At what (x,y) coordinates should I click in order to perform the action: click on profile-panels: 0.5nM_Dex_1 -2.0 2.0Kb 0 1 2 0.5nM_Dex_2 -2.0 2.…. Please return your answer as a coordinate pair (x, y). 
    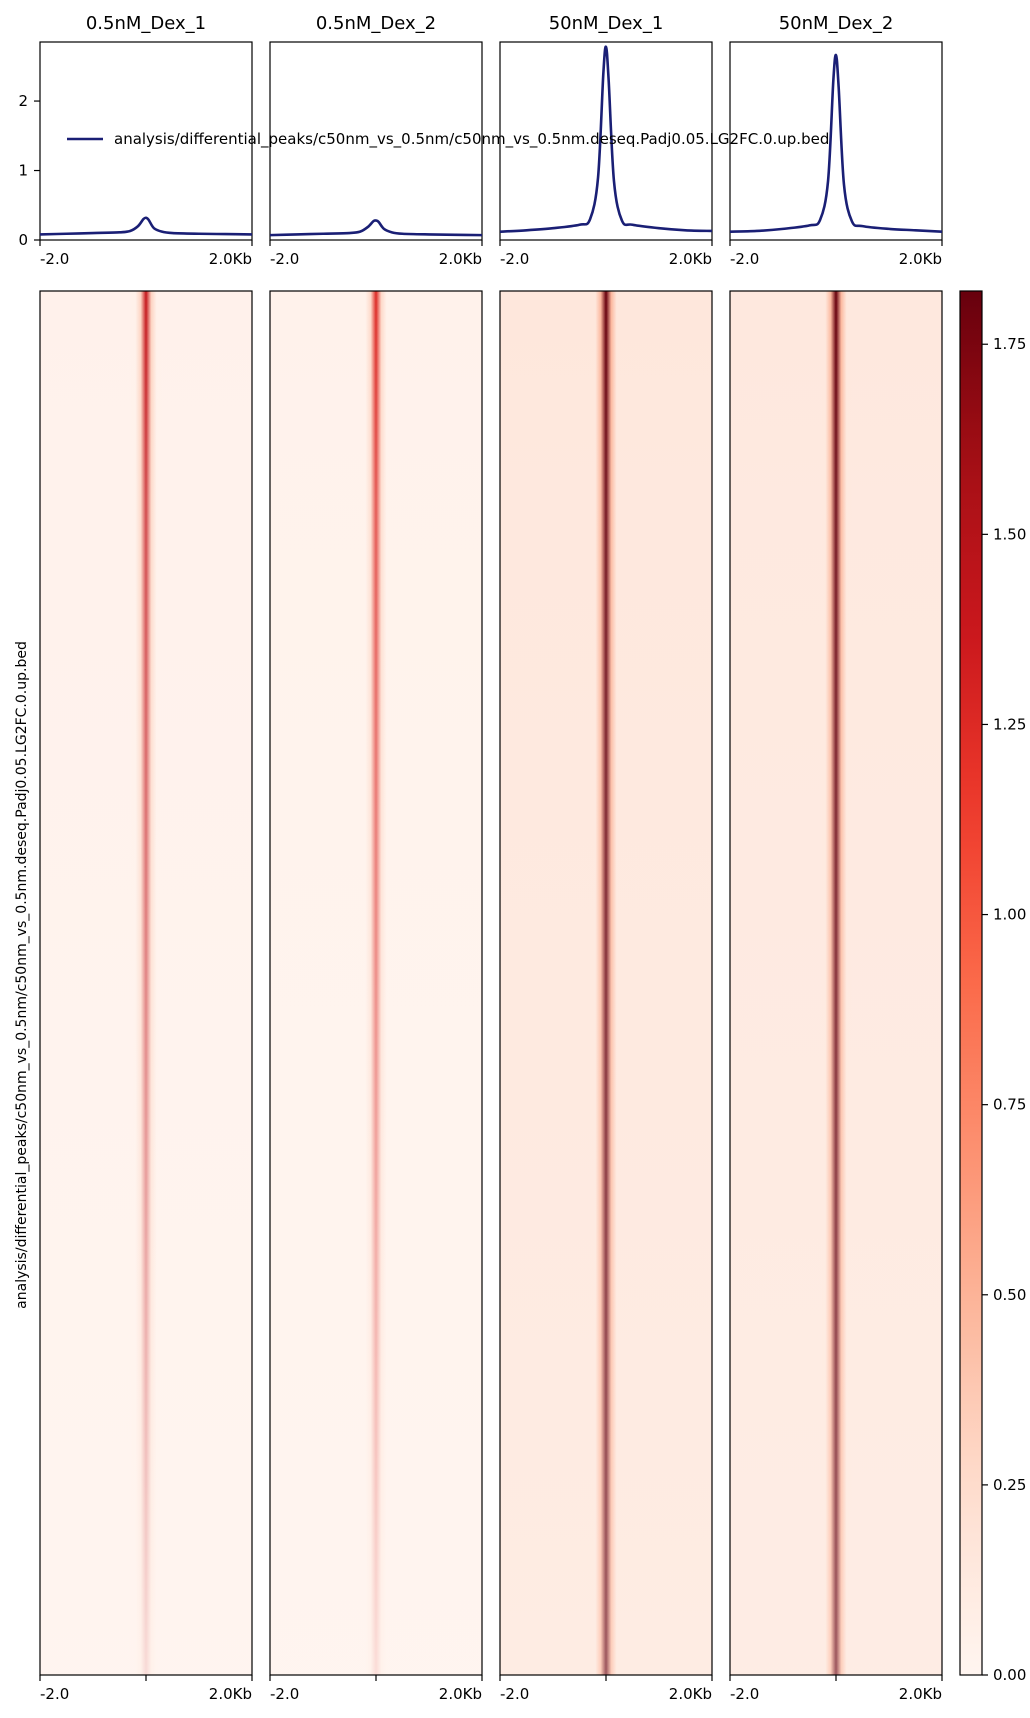
    Looking at the image, I should click on (480, 140).